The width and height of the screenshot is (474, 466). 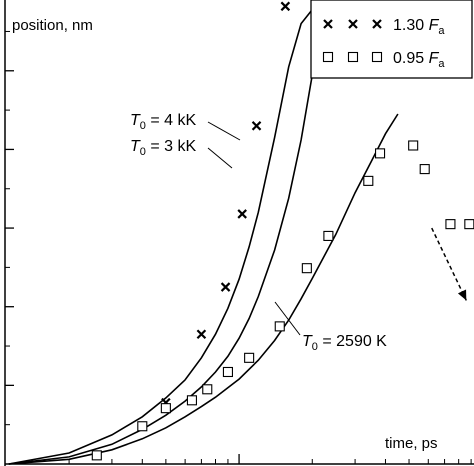 I want to click on x-axis-title: time, ps, so click(x=411, y=443).